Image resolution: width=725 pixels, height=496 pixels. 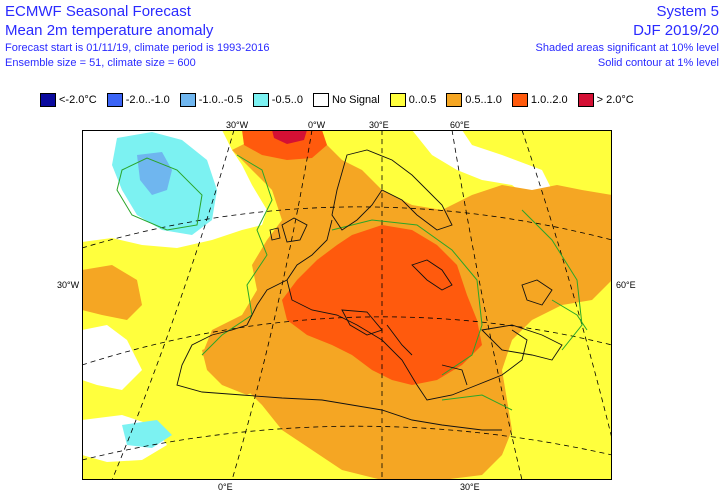 What do you see at coordinates (615, 100) in the screenshot?
I see `legend-label: > 2.0°C` at bounding box center [615, 100].